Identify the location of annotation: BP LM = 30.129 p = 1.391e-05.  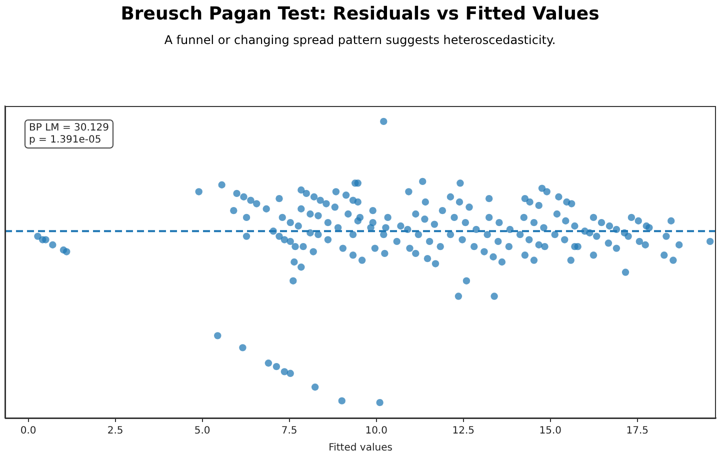
(69, 134).